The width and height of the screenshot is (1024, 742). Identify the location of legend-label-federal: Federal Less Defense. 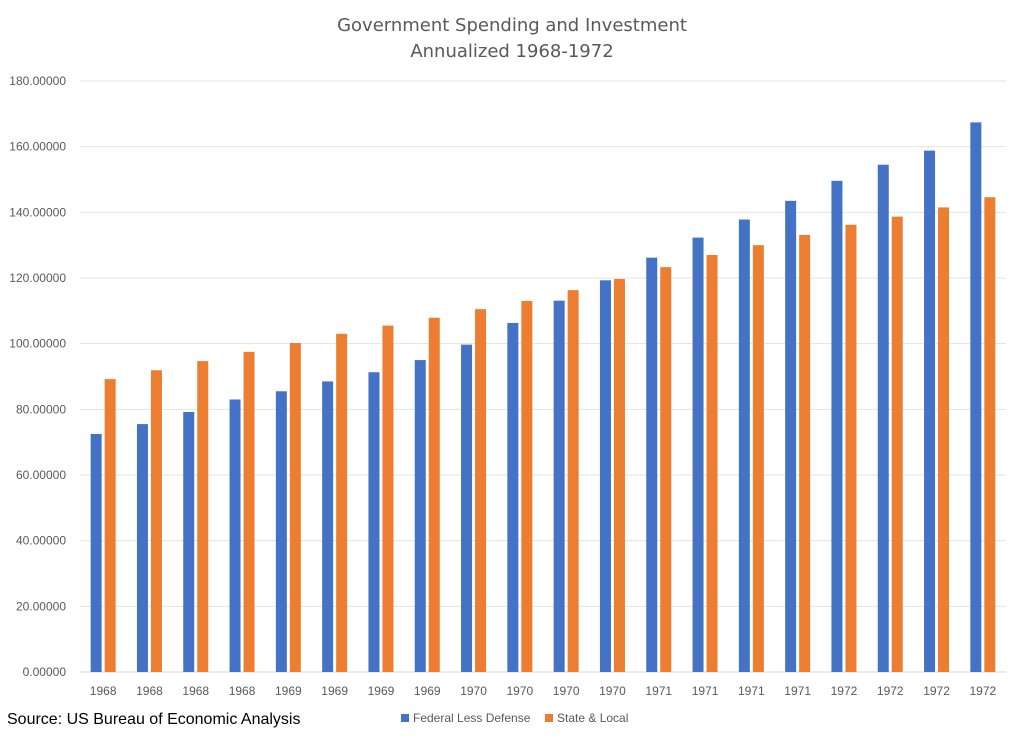
(472, 718).